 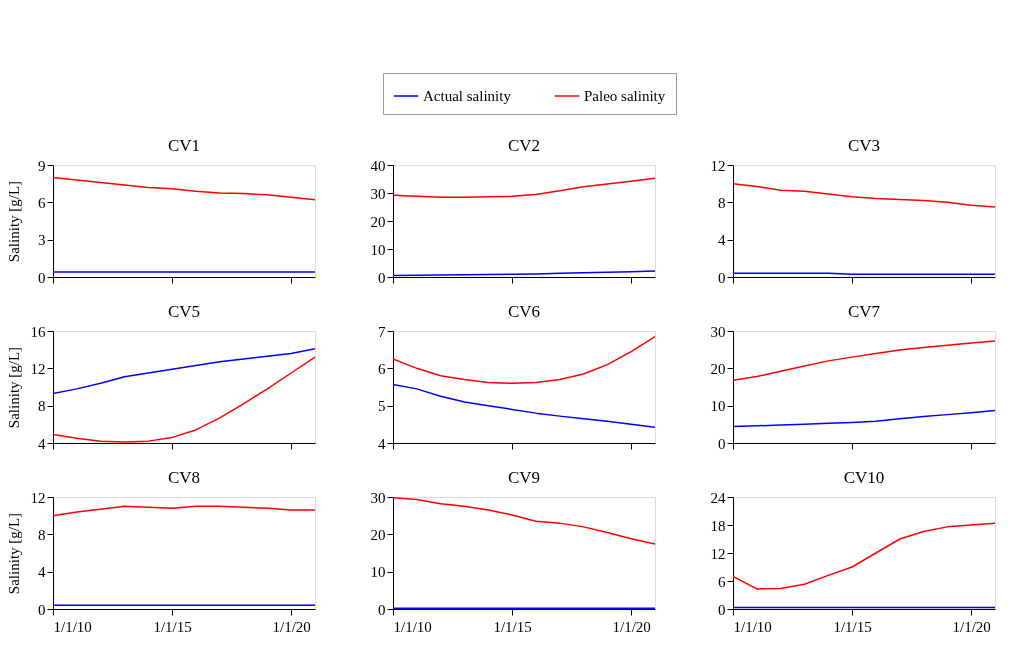 I want to click on legend-label: Actual salinity, so click(x=467, y=96).